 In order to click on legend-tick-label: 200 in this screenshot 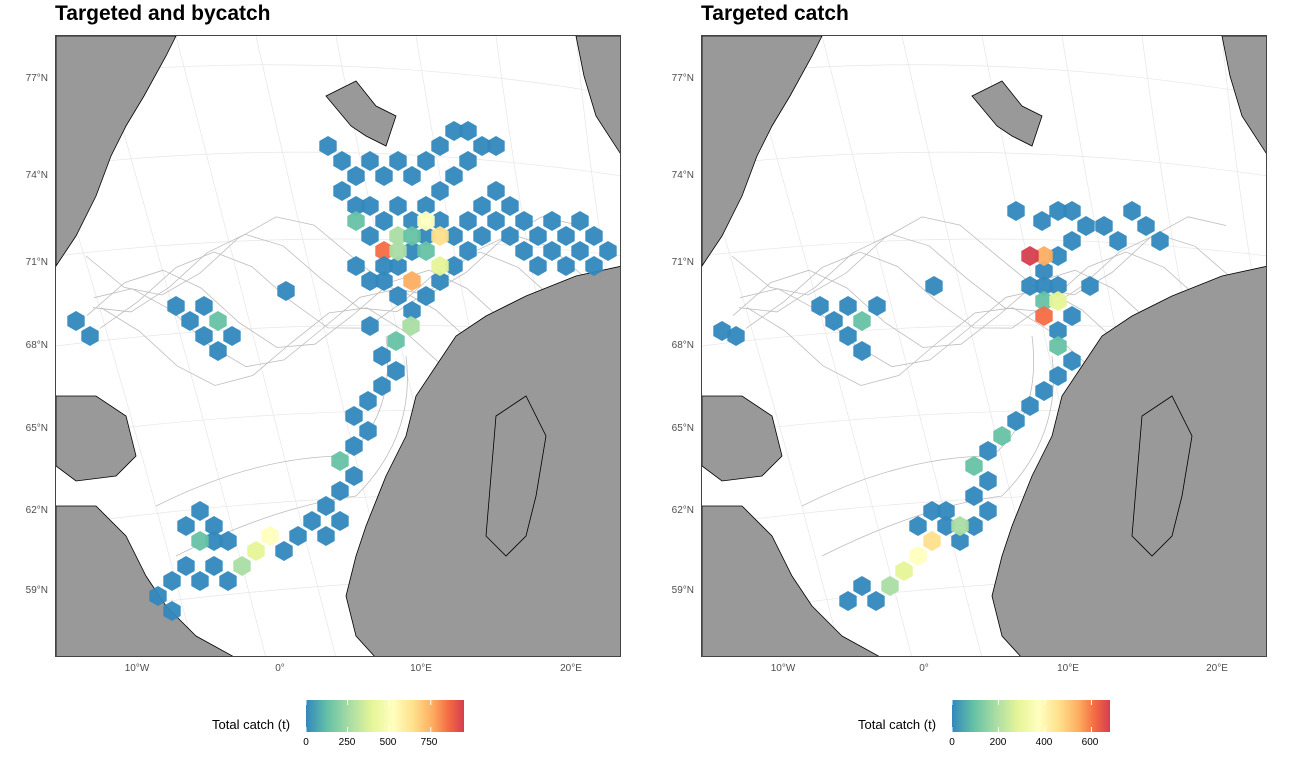, I will do `click(998, 742)`.